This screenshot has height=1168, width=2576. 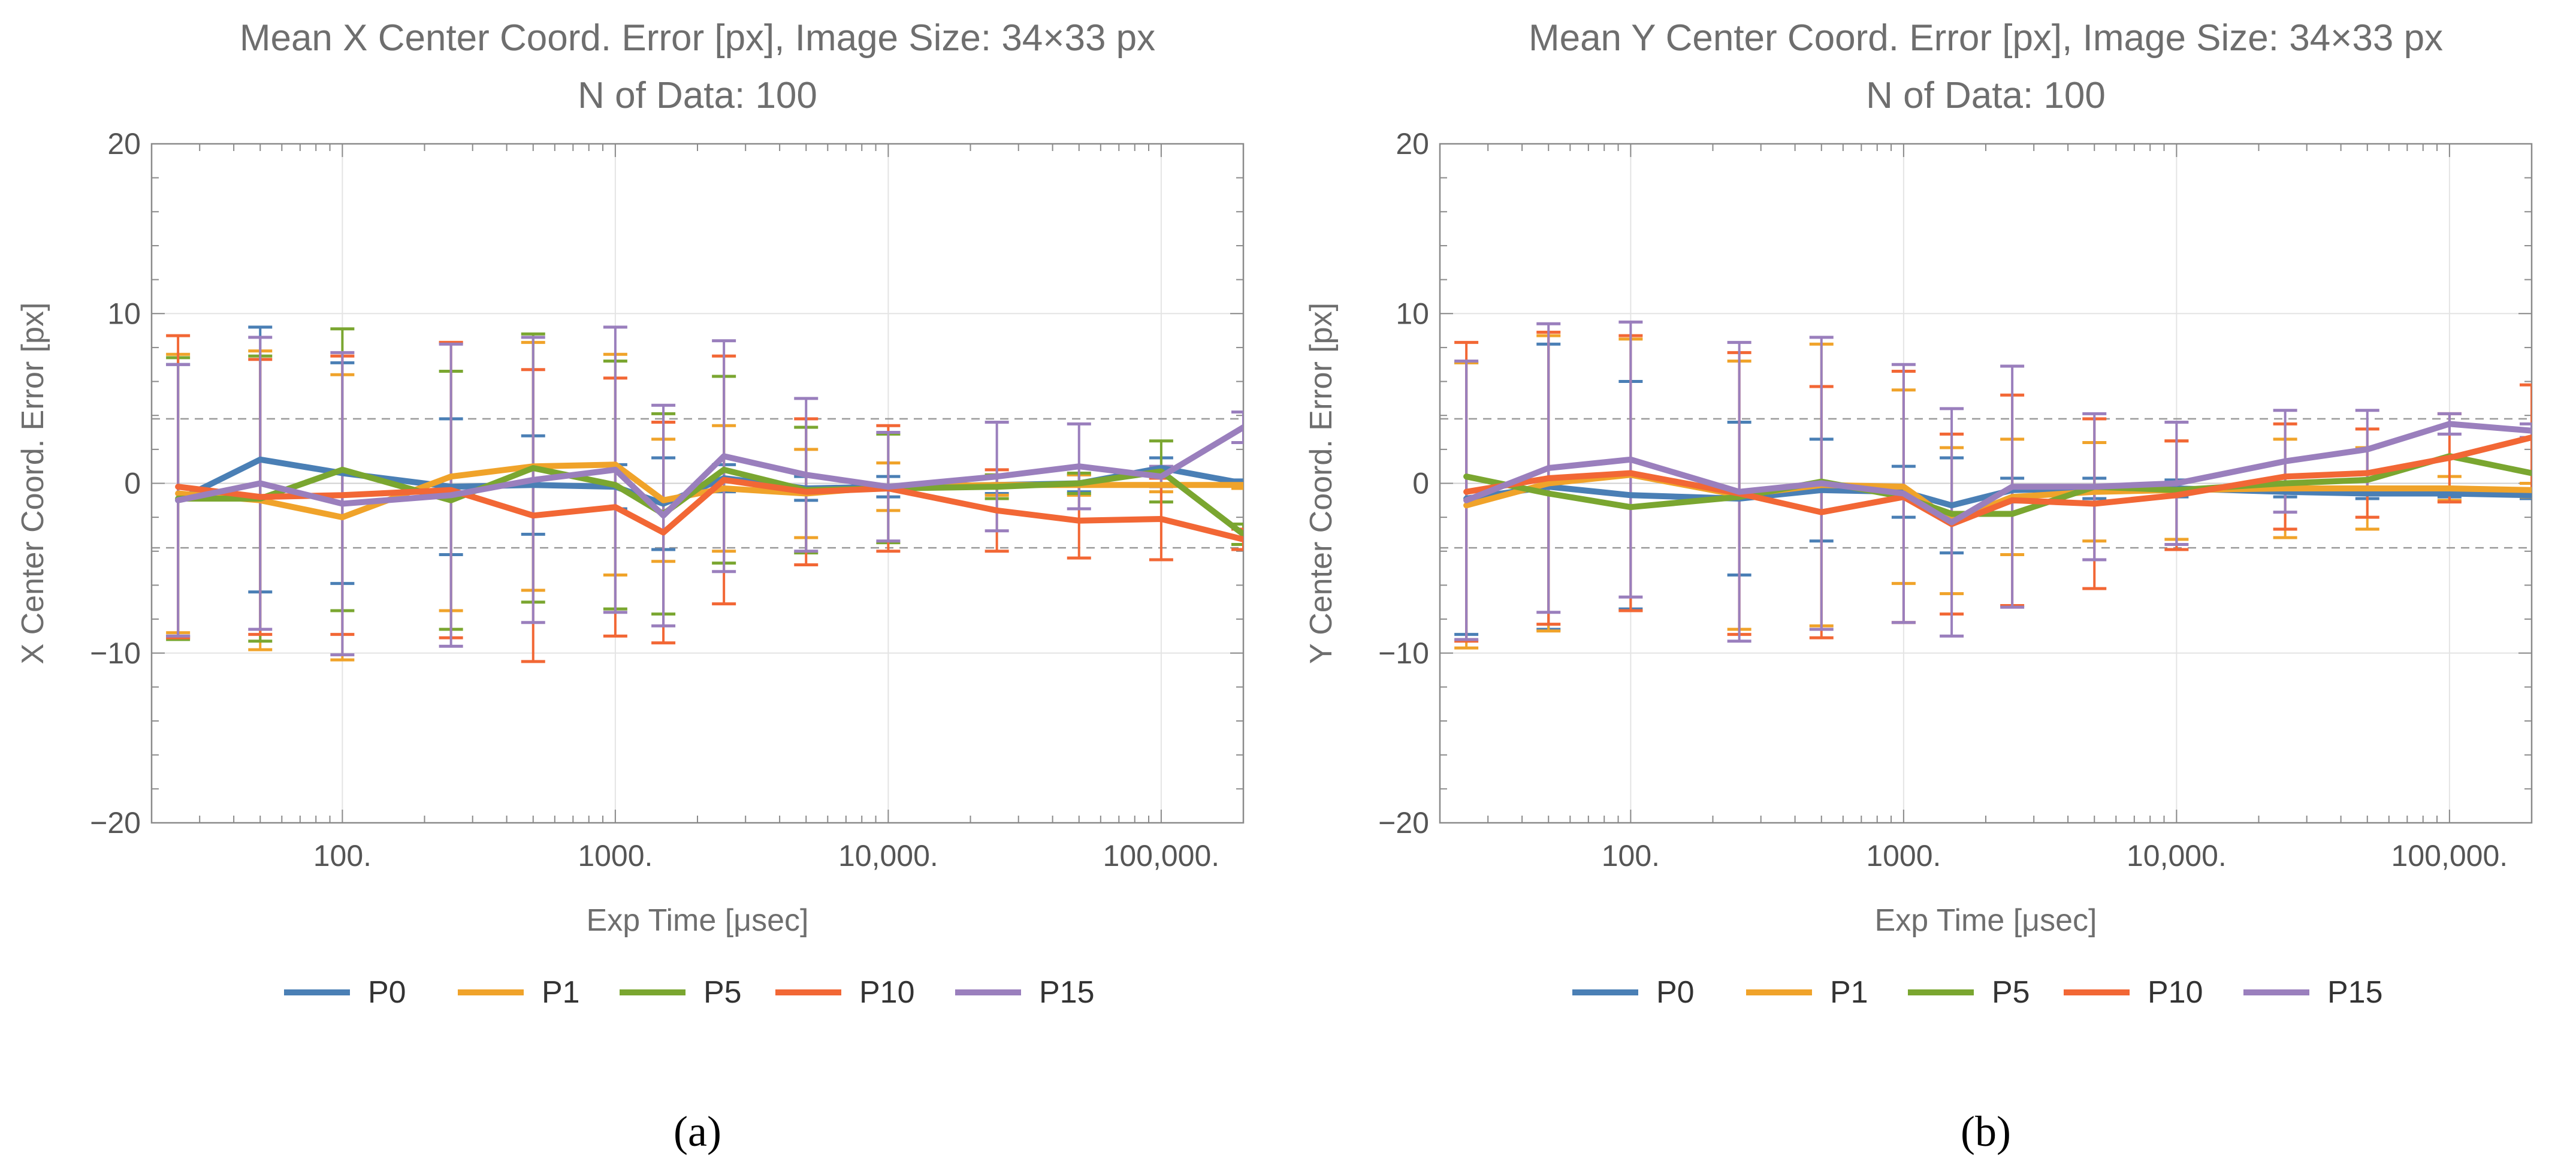 I want to click on panel-label: (a), so click(x=698, y=1131).